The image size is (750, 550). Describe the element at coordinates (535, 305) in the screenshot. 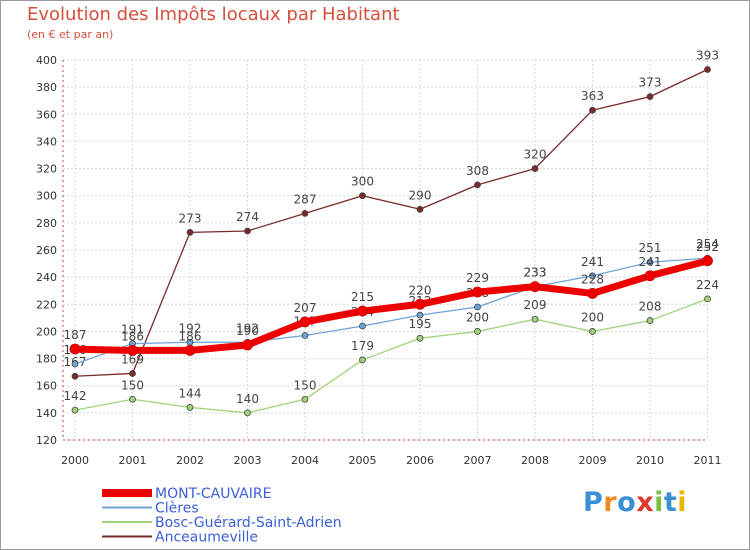

I see `data-label-bosc-gu-rard-saint-adrien: 209` at that location.